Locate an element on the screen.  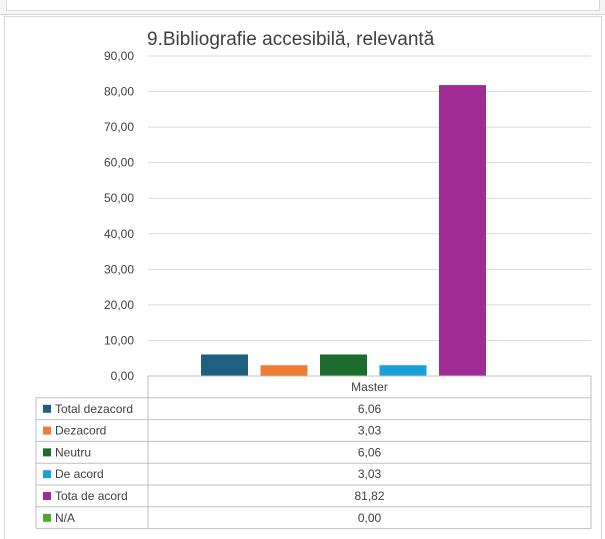
y-tick-label: 80,00 is located at coordinates (119, 92).